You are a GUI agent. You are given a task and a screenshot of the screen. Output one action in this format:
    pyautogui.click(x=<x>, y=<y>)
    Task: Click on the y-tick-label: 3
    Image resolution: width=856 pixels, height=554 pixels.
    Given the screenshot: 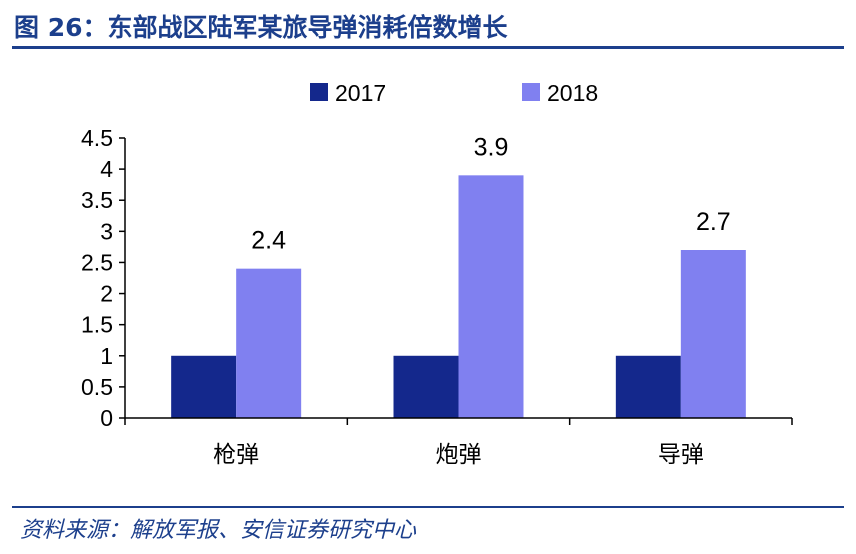 What is the action you would take?
    pyautogui.click(x=106, y=231)
    